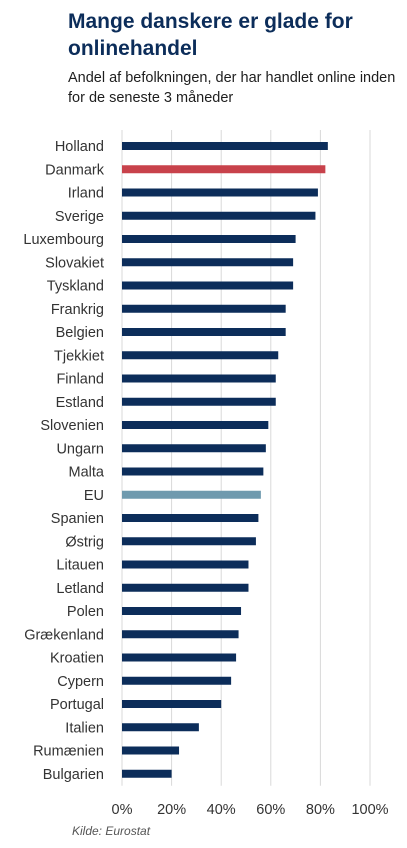  What do you see at coordinates (77, 705) in the screenshot?
I see `category-label: Portugal` at bounding box center [77, 705].